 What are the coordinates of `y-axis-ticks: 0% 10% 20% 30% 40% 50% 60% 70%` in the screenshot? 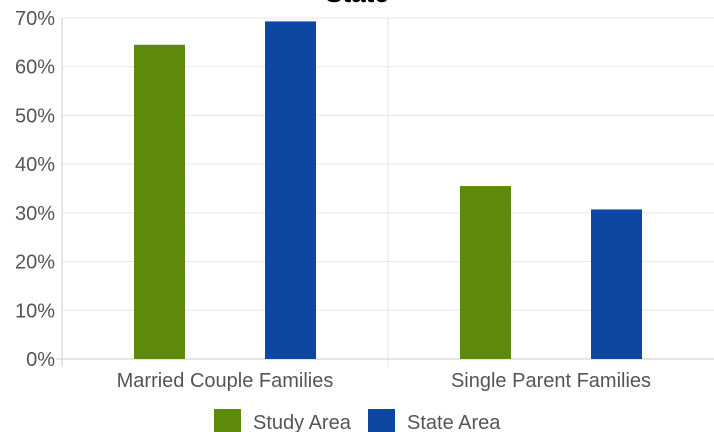 It's located at (35, 189).